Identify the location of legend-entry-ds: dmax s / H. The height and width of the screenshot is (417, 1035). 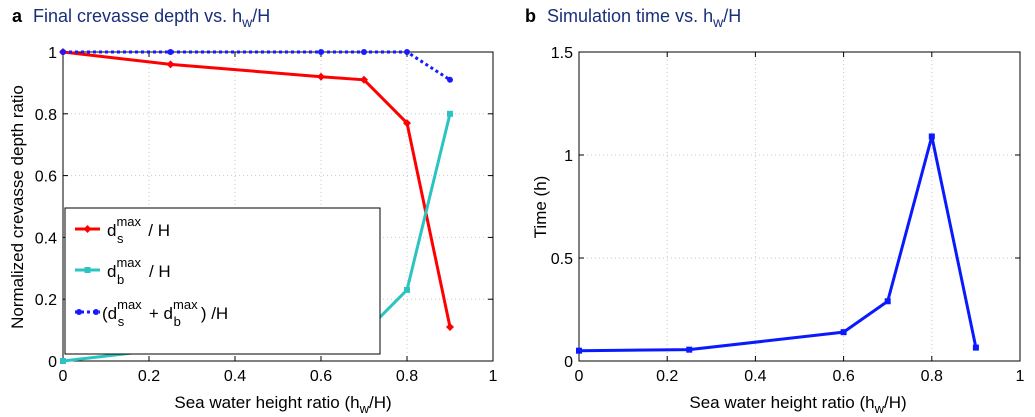
(122, 230).